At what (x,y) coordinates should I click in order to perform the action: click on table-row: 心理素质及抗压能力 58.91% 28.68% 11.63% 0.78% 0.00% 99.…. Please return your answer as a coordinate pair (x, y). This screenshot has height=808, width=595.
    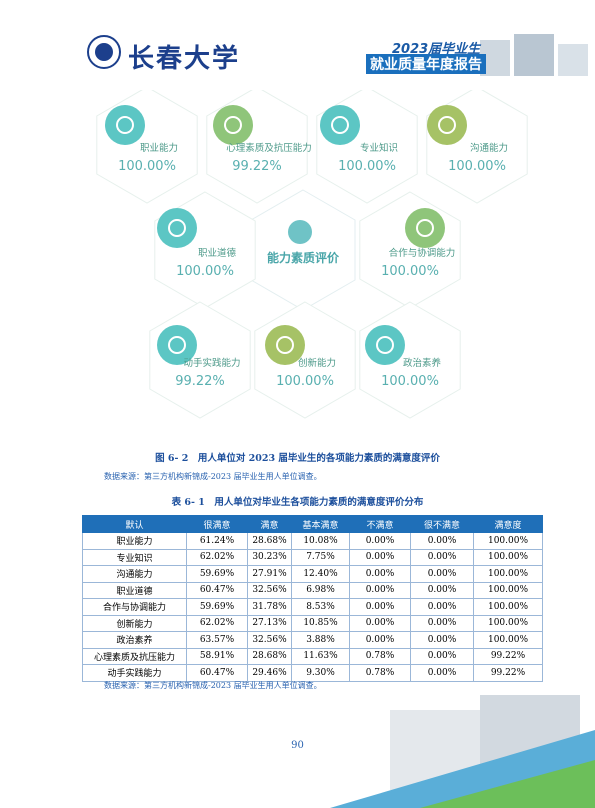
    Looking at the image, I should click on (312, 656).